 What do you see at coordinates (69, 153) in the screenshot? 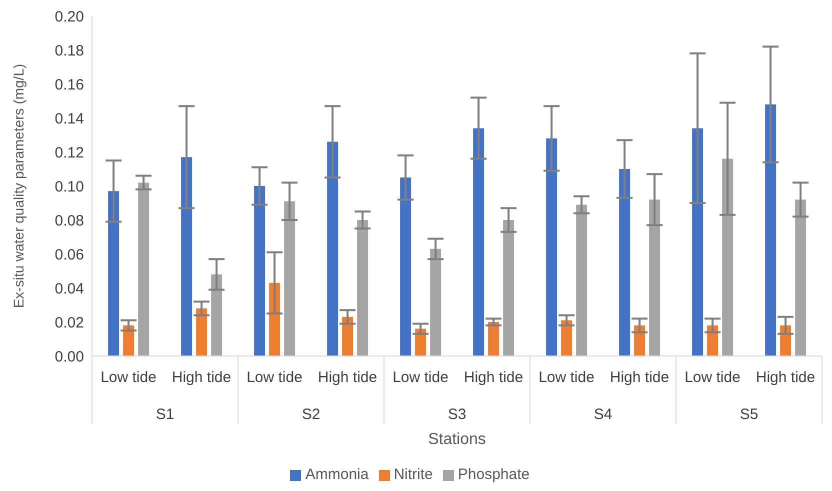
I see `y-tick-label: 0.12` at bounding box center [69, 153].